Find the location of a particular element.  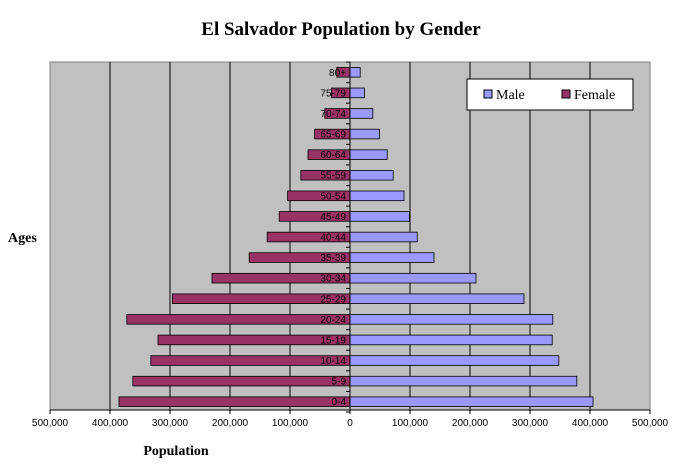

x-tick-label: 0 is located at coordinates (350, 423).